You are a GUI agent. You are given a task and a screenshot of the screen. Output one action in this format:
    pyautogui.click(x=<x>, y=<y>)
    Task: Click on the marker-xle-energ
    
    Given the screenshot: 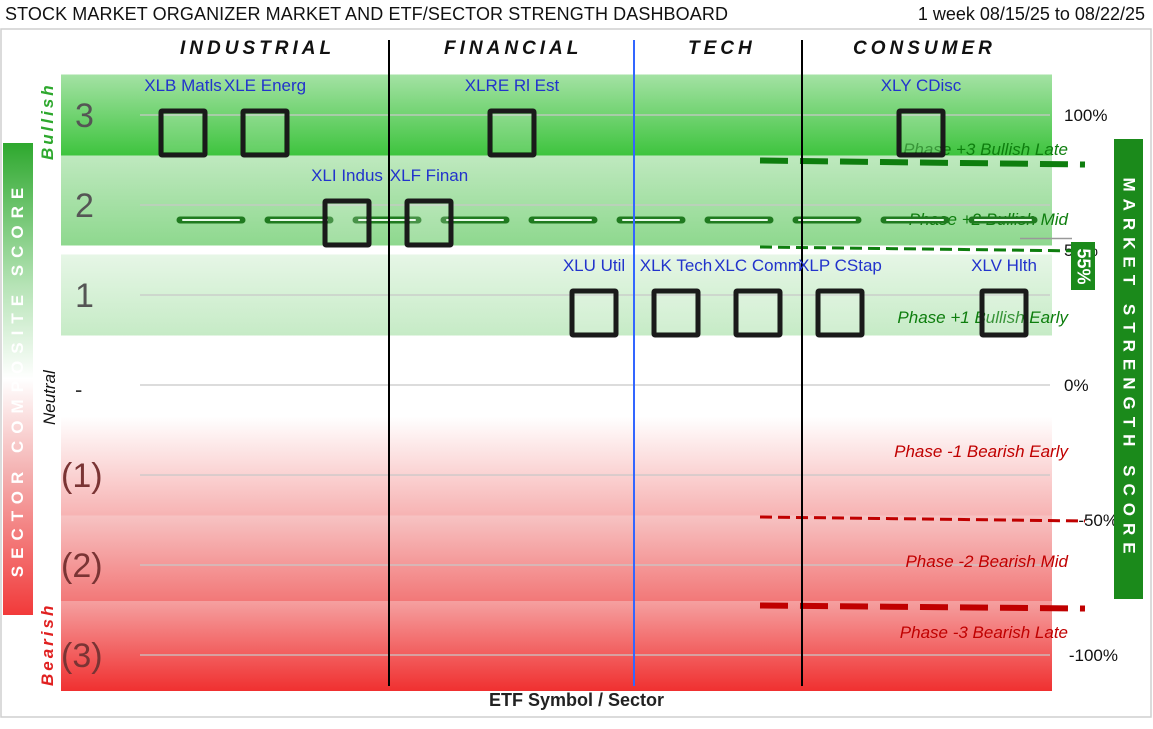 What is the action you would take?
    pyautogui.click(x=265, y=133)
    